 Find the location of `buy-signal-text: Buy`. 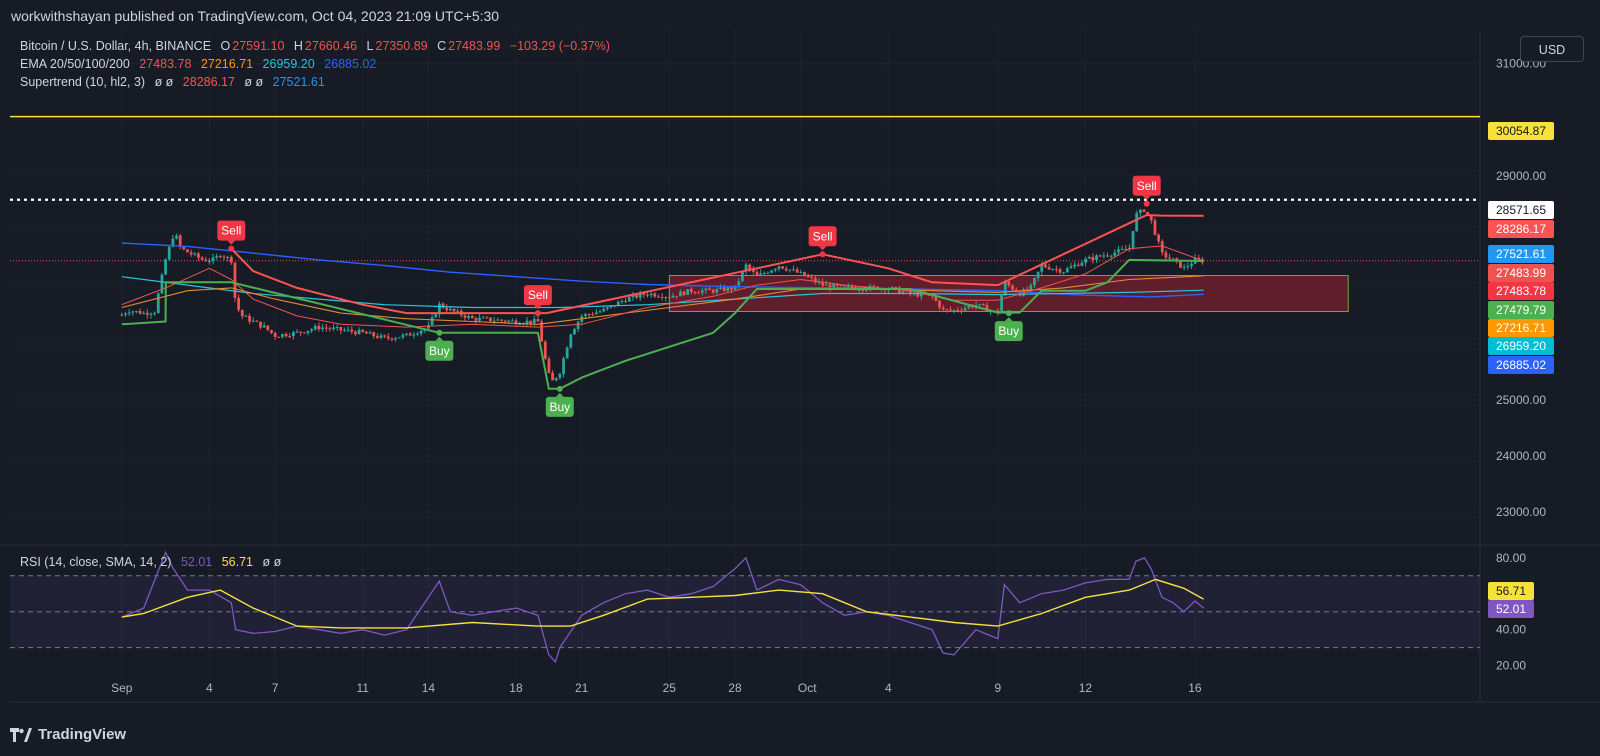

buy-signal-text: Buy is located at coordinates (1008, 331).